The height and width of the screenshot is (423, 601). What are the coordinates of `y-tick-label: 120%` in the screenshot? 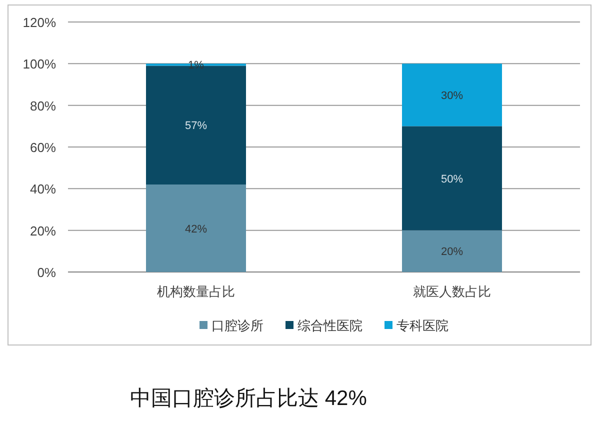 It's located at (39, 22).